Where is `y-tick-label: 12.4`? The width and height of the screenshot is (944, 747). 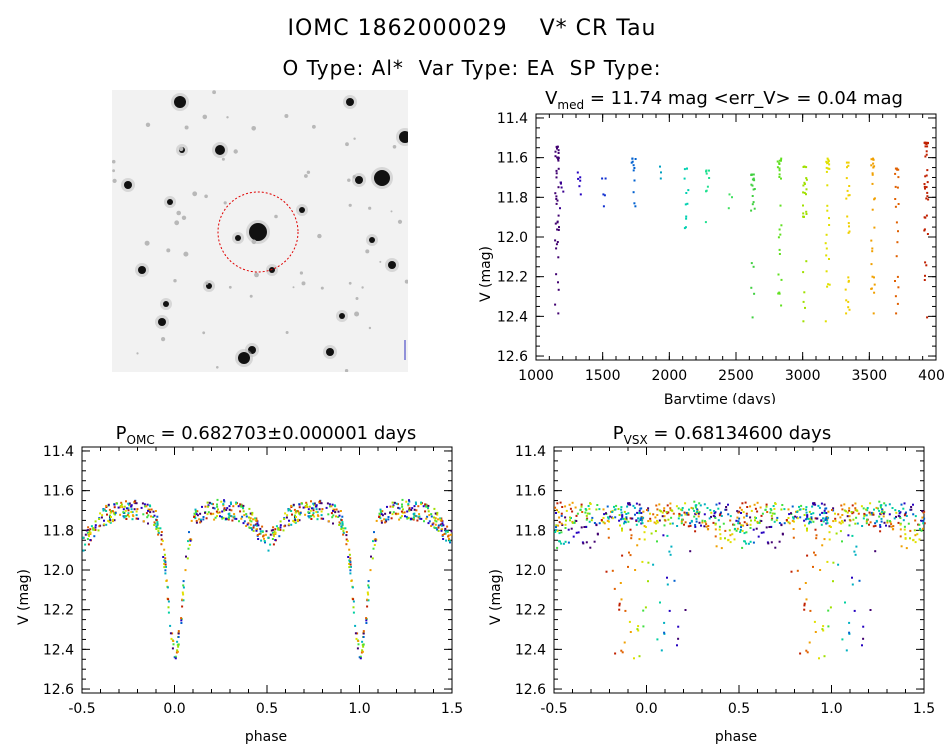
y-tick-label: 12.4 is located at coordinates (512, 317).